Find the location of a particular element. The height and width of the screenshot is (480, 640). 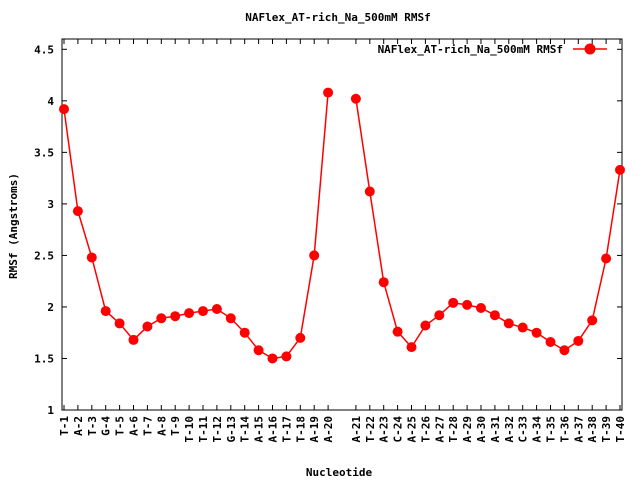

x-tick-label: T-26 is located at coordinates (425, 429).